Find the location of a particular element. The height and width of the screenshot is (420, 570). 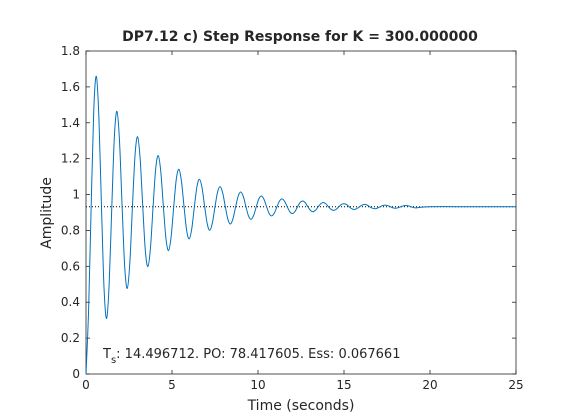

annotation-subscript: s is located at coordinates (113, 360).